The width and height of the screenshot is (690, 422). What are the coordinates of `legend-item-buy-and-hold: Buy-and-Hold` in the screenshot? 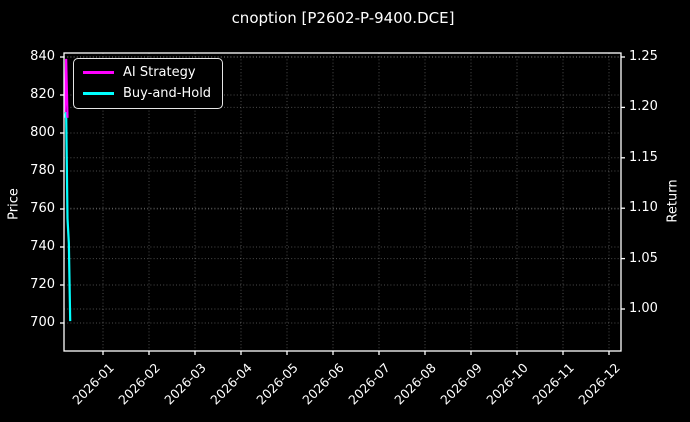 It's located at (147, 93).